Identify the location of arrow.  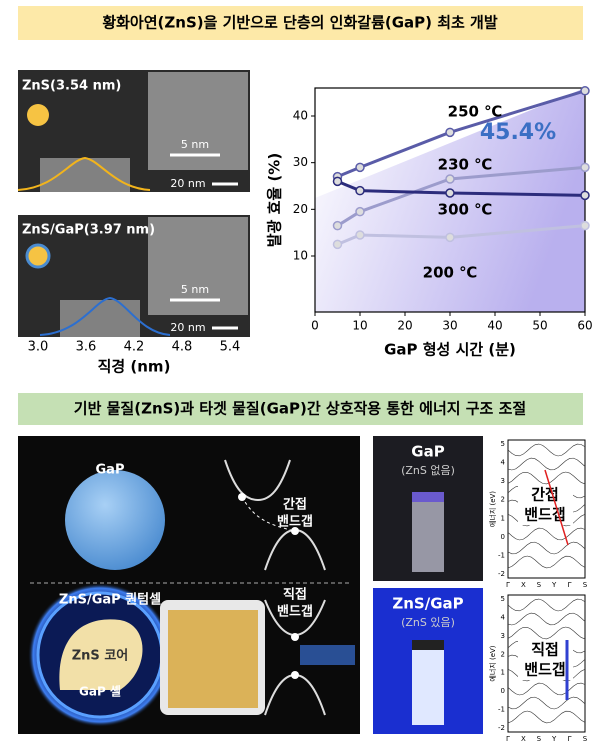
(556, 507).